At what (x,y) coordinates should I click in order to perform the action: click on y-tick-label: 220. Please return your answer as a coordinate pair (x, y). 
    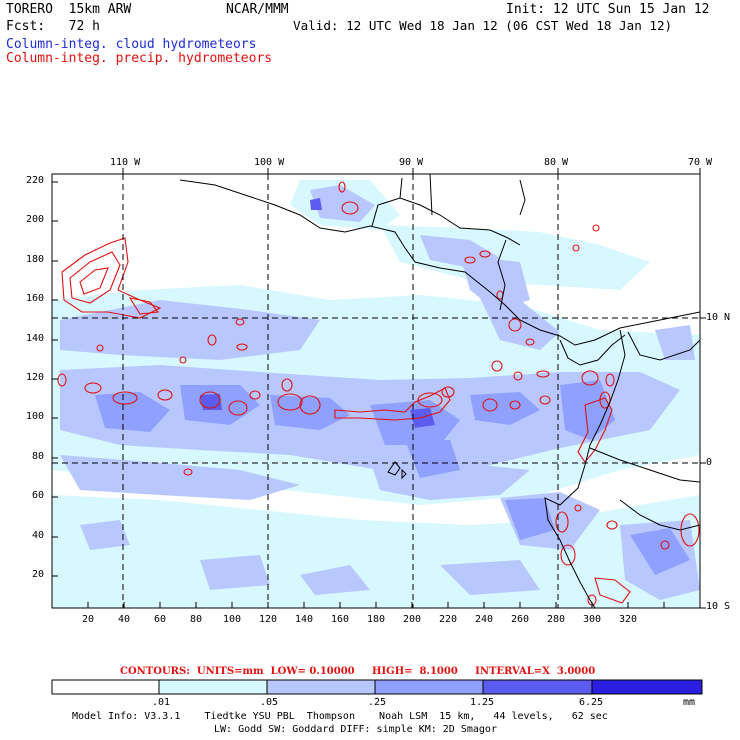
    Looking at the image, I should click on (35, 180).